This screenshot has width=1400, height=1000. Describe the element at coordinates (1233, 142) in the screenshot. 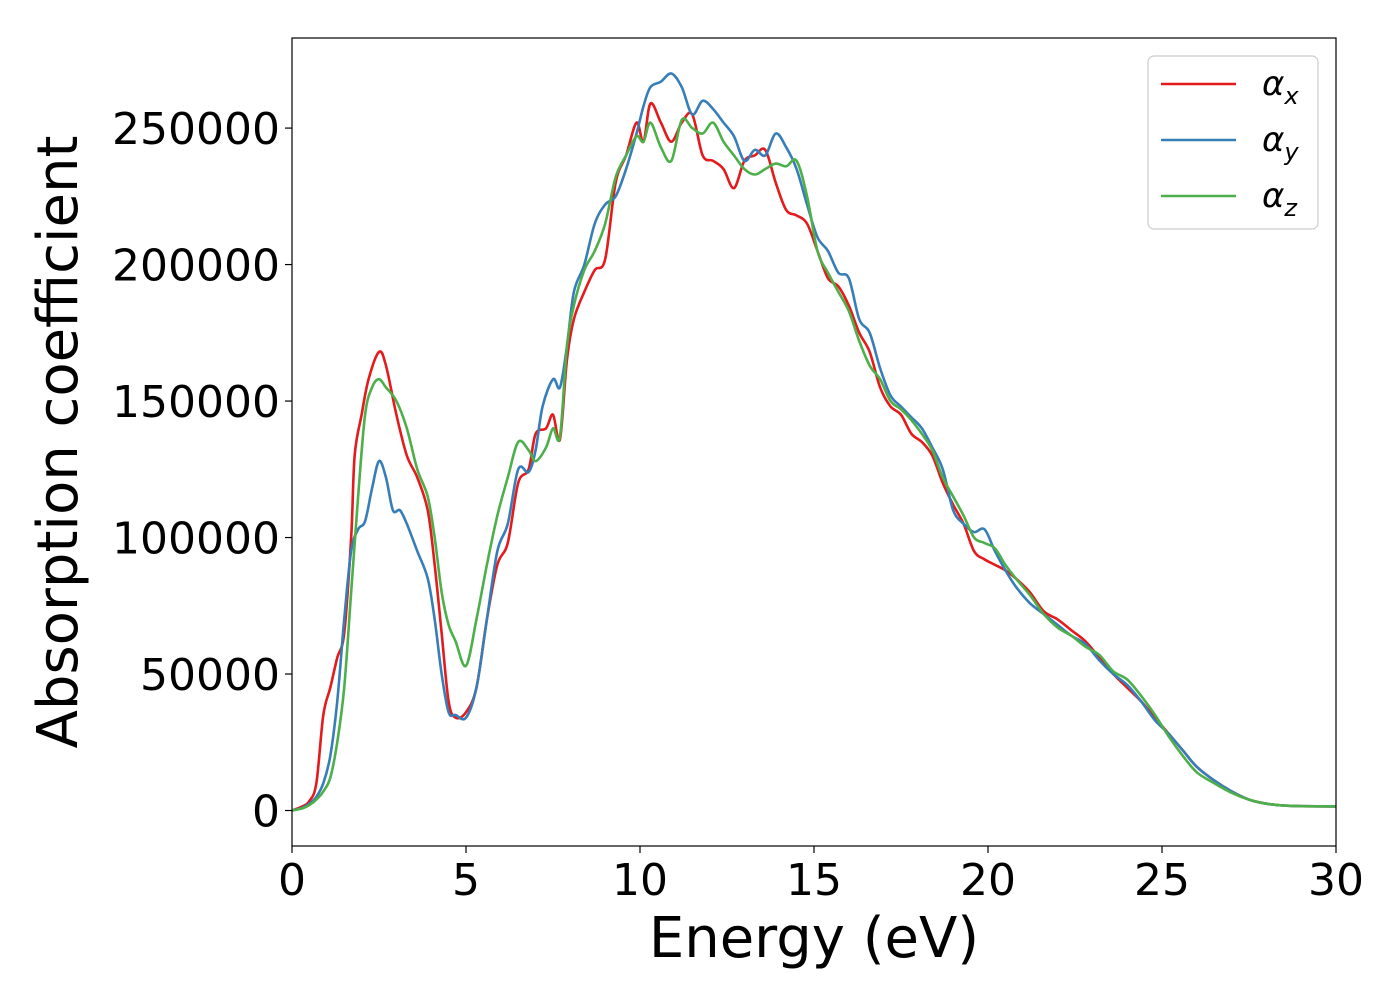

I see `legend-box` at that location.